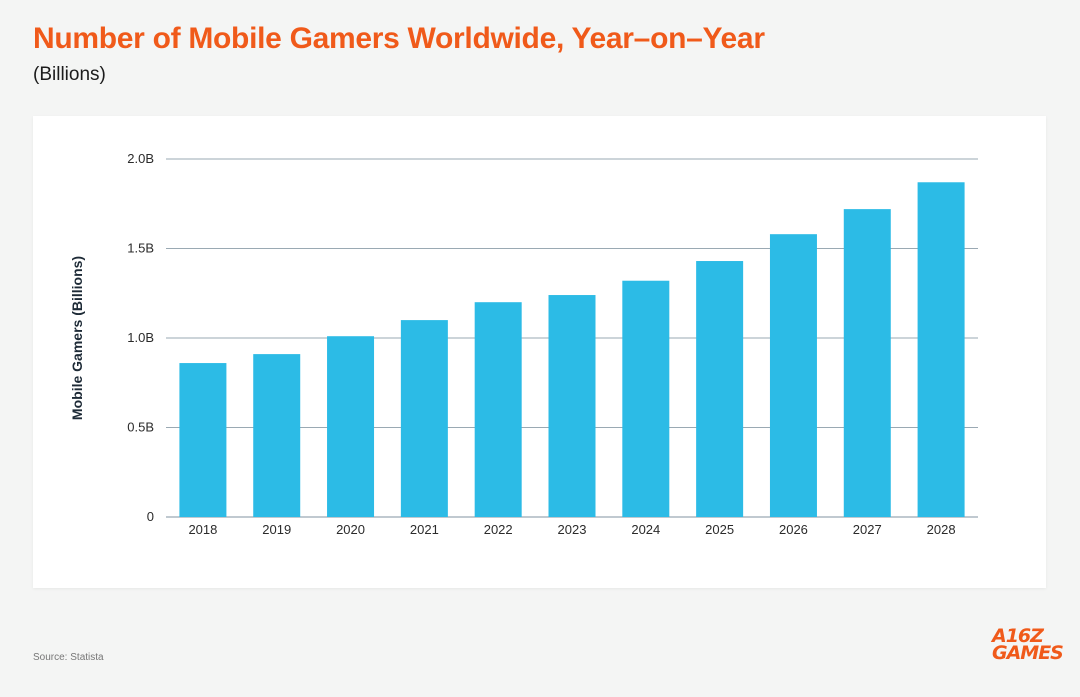 The image size is (1080, 697). What do you see at coordinates (572, 406) in the screenshot?
I see `bar-2023` at bounding box center [572, 406].